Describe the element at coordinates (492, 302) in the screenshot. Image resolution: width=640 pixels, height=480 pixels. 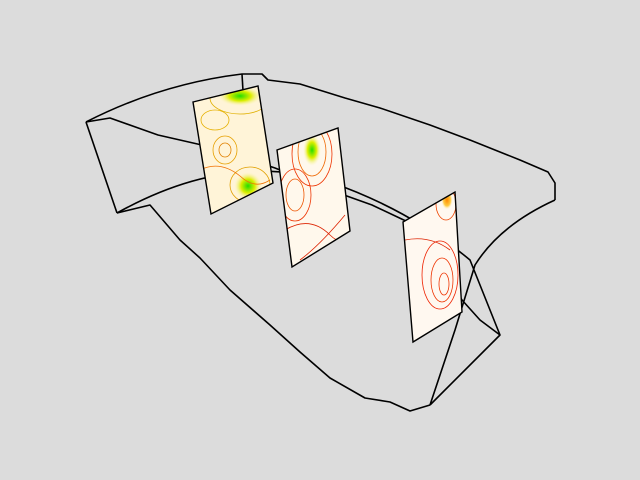
I see `right-edge` at that location.